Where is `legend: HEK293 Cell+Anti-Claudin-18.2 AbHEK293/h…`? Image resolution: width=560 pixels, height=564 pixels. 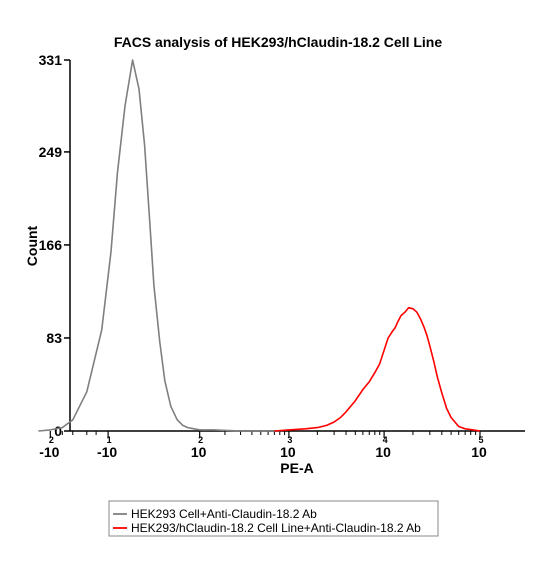 legend: HEK293 Cell+Anti-Claudin-18.2 AbHEK293/h… is located at coordinates (273, 518).